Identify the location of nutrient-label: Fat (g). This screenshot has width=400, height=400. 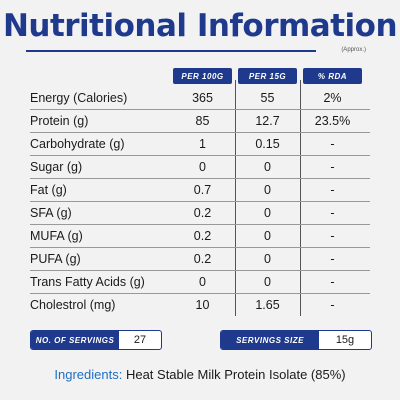
(48, 190).